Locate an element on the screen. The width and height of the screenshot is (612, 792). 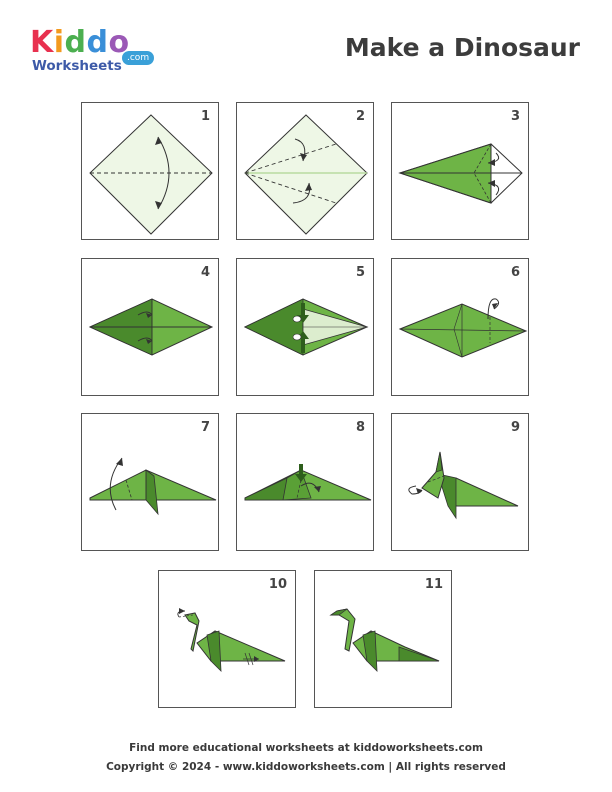
step-panel-10: 10 is located at coordinates (227, 639).